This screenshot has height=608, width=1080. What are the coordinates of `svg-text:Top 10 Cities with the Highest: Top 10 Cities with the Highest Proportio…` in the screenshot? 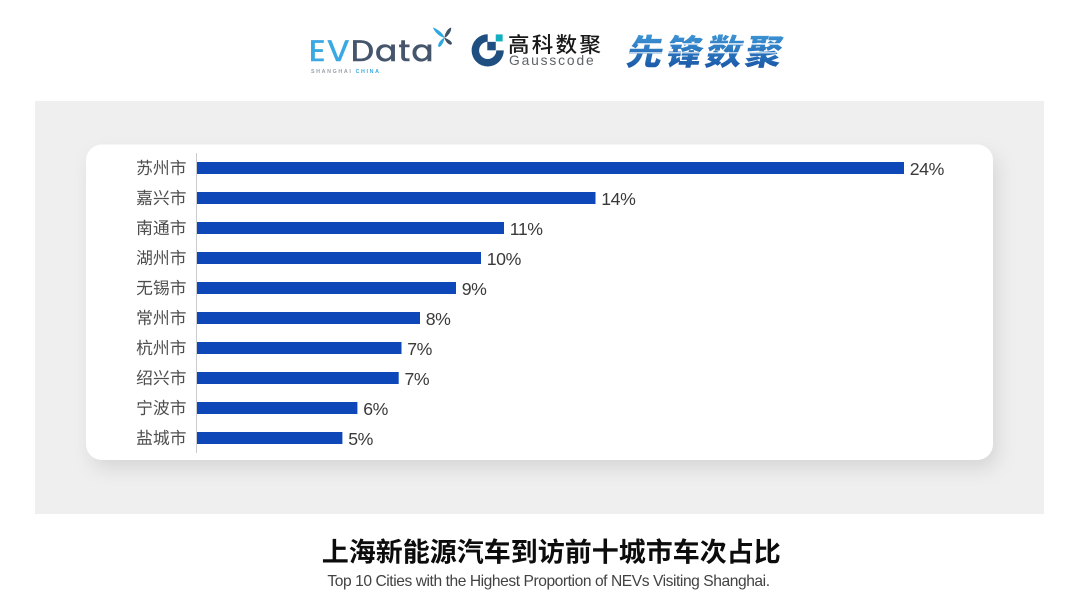 It's located at (548, 581).